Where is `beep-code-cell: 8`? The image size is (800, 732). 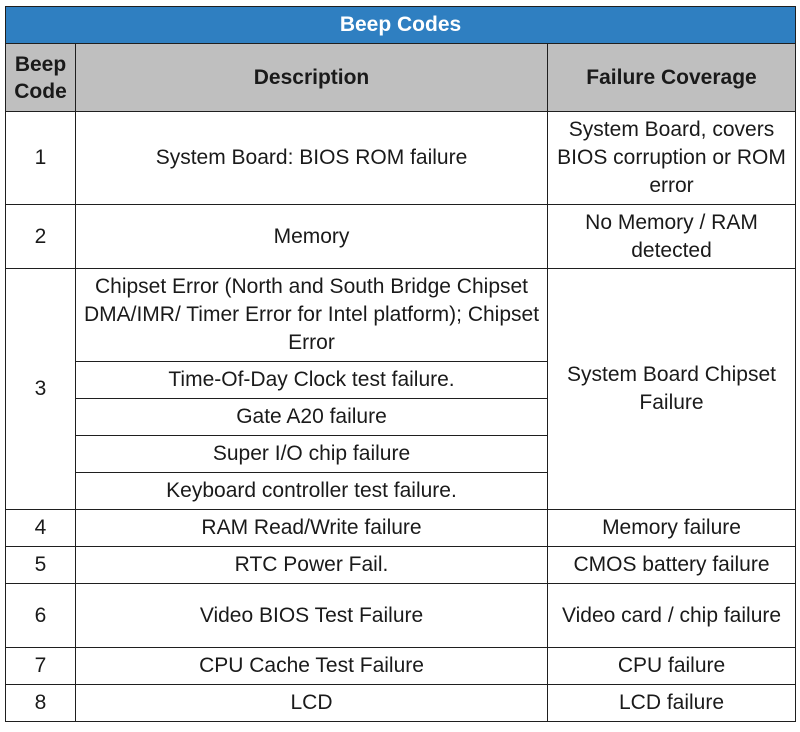
beep-code-cell: 8 is located at coordinates (40, 703).